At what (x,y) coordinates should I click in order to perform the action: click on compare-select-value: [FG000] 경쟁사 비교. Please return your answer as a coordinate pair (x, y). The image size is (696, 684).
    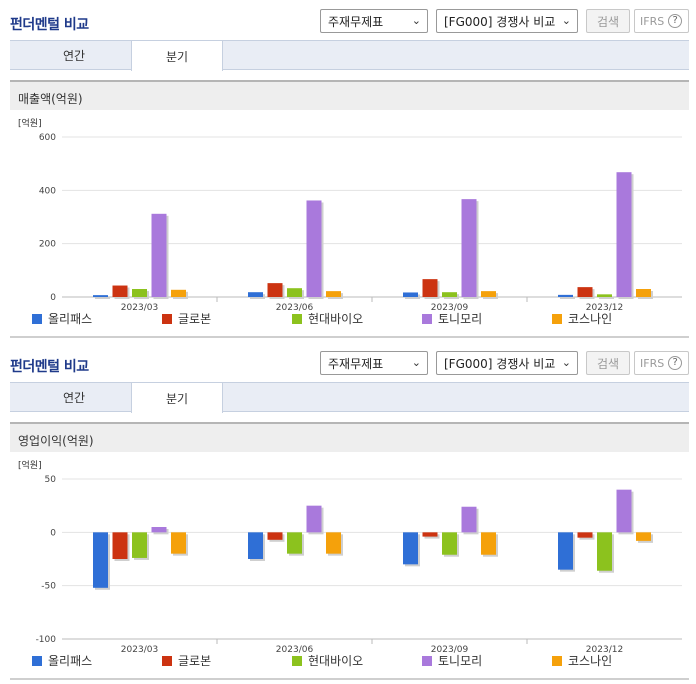
    Looking at the image, I should click on (500, 363).